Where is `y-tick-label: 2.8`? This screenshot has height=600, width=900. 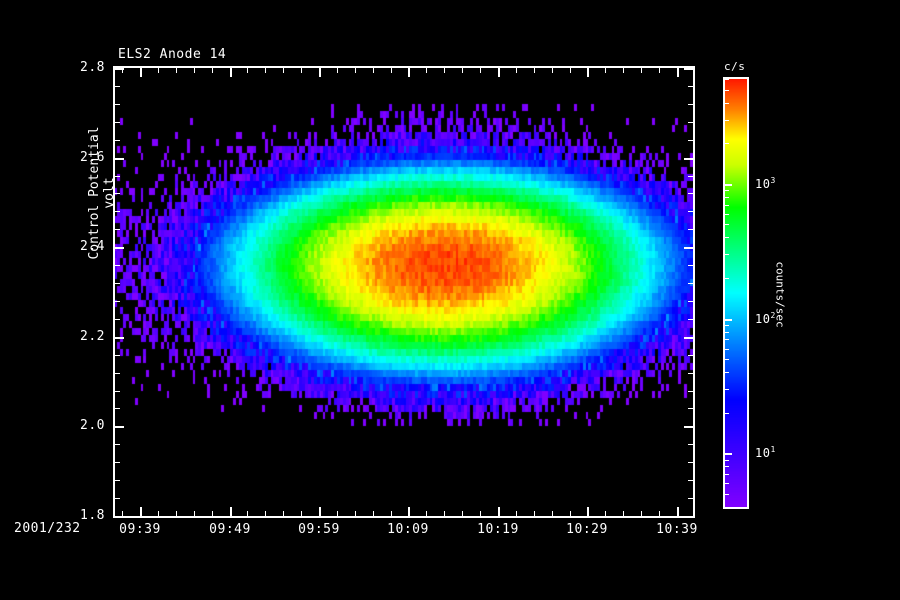 y-tick-label: 2.8 is located at coordinates (92, 67).